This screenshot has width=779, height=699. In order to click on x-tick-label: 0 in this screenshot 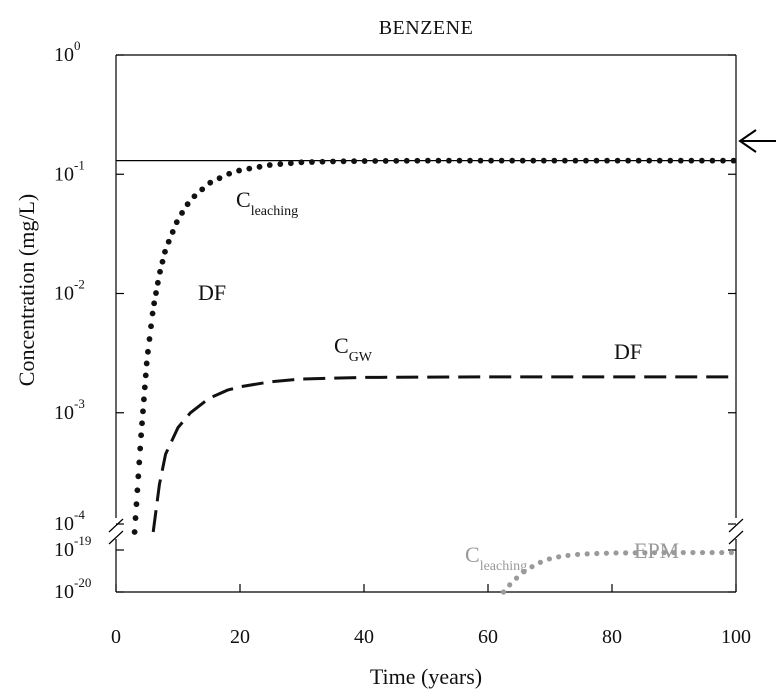, I will do `click(116, 637)`.